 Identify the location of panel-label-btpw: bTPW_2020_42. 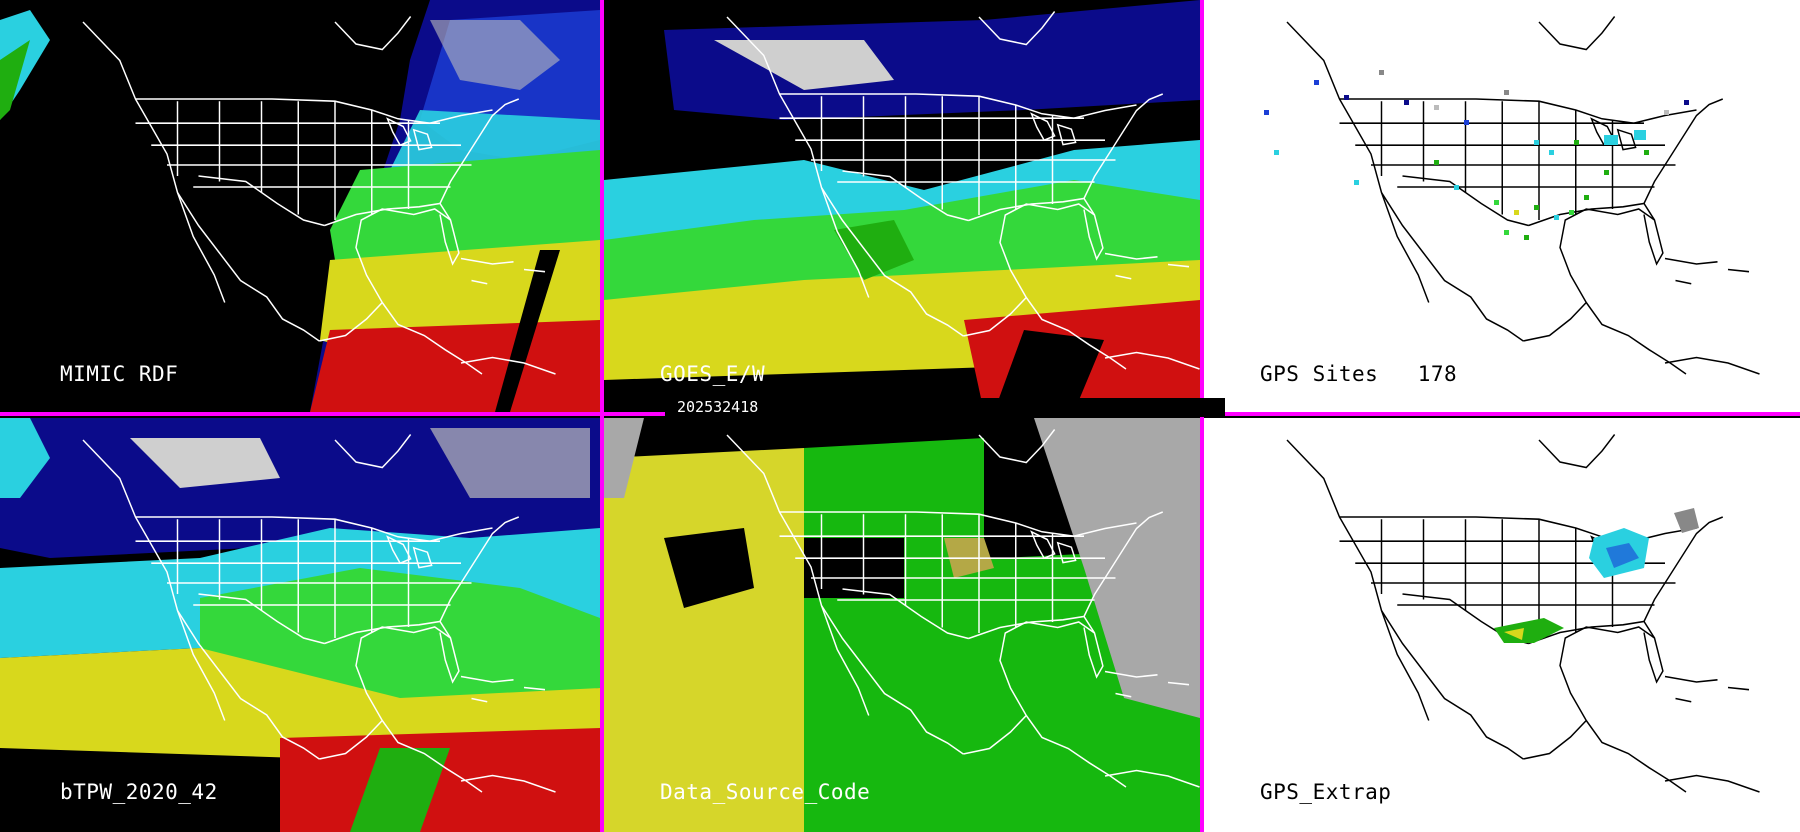
(139, 792).